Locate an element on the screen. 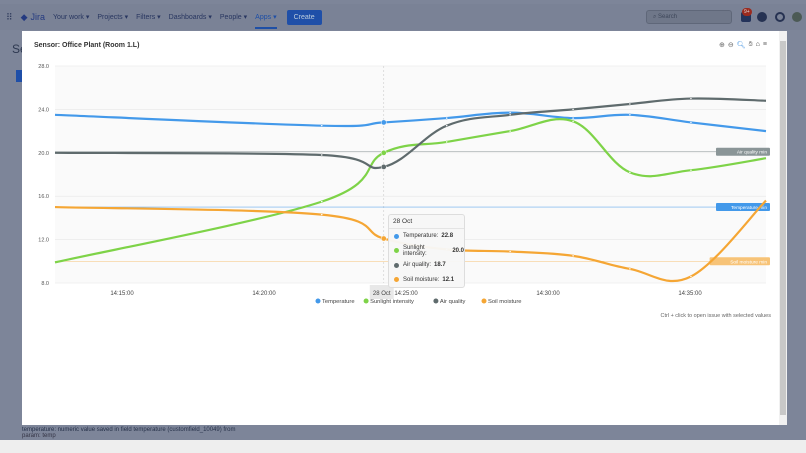  modal-scrollbar is located at coordinates (783, 228).